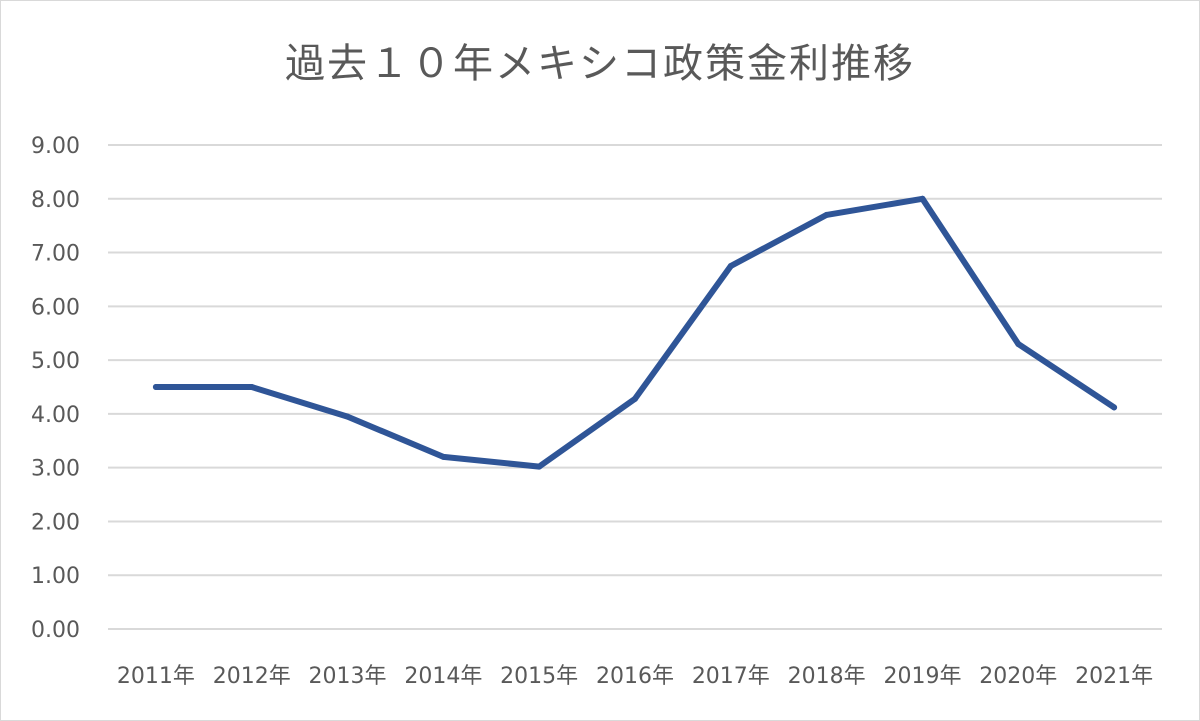 The height and width of the screenshot is (721, 1200). What do you see at coordinates (156, 676) in the screenshot?
I see `x-tick-label: 2011年` at bounding box center [156, 676].